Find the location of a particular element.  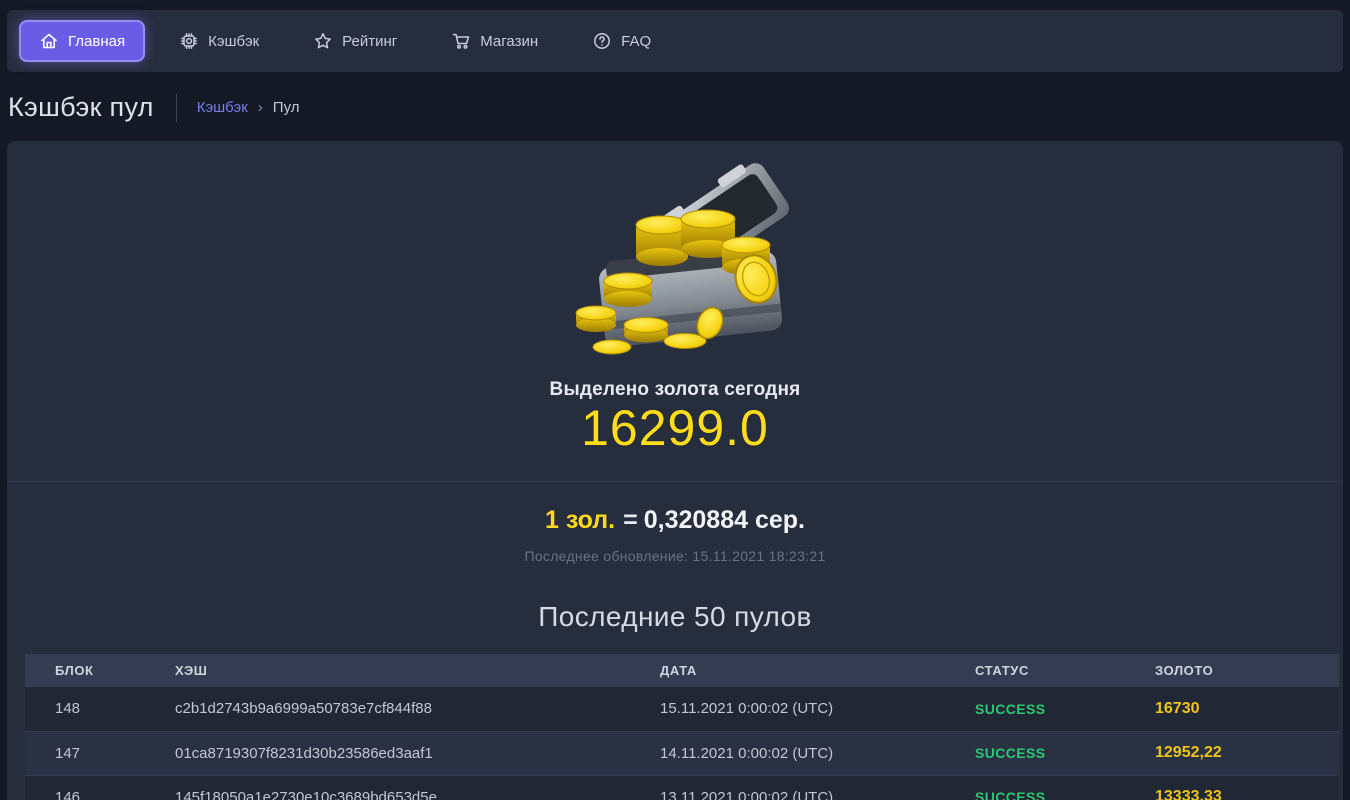

breadcrumb: Кэшбэк › Пул is located at coordinates (248, 107).